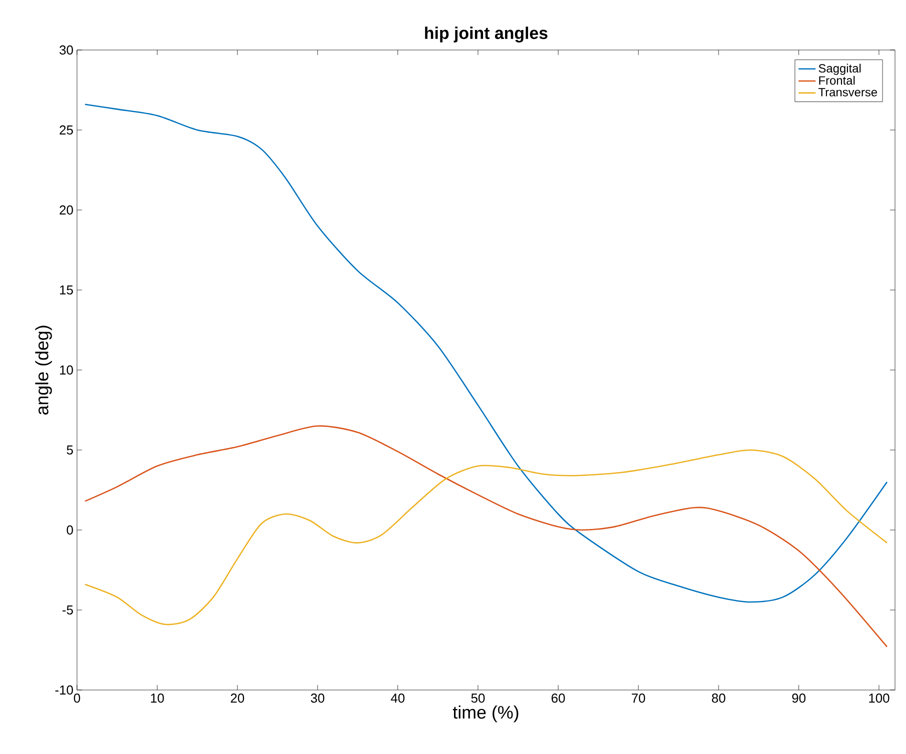 The height and width of the screenshot is (754, 906). Describe the element at coordinates (66, 210) in the screenshot. I see `y-tick-label: 20` at that location.